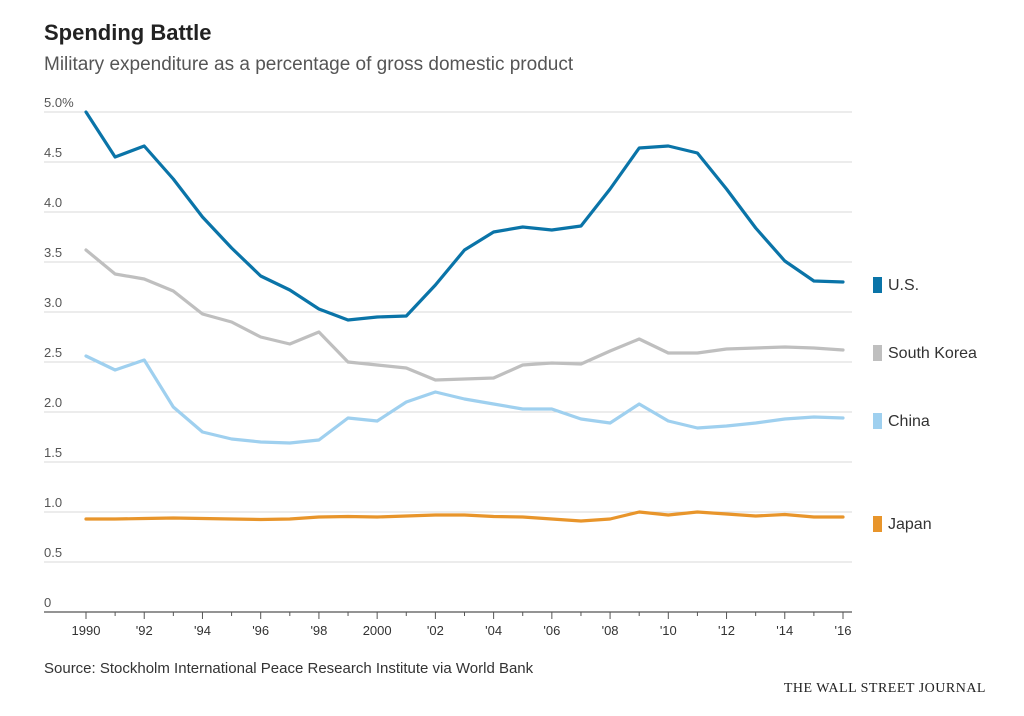 The height and width of the screenshot is (716, 1024). Describe the element at coordinates (260, 630) in the screenshot. I see `x-tick-label: '96` at that location.